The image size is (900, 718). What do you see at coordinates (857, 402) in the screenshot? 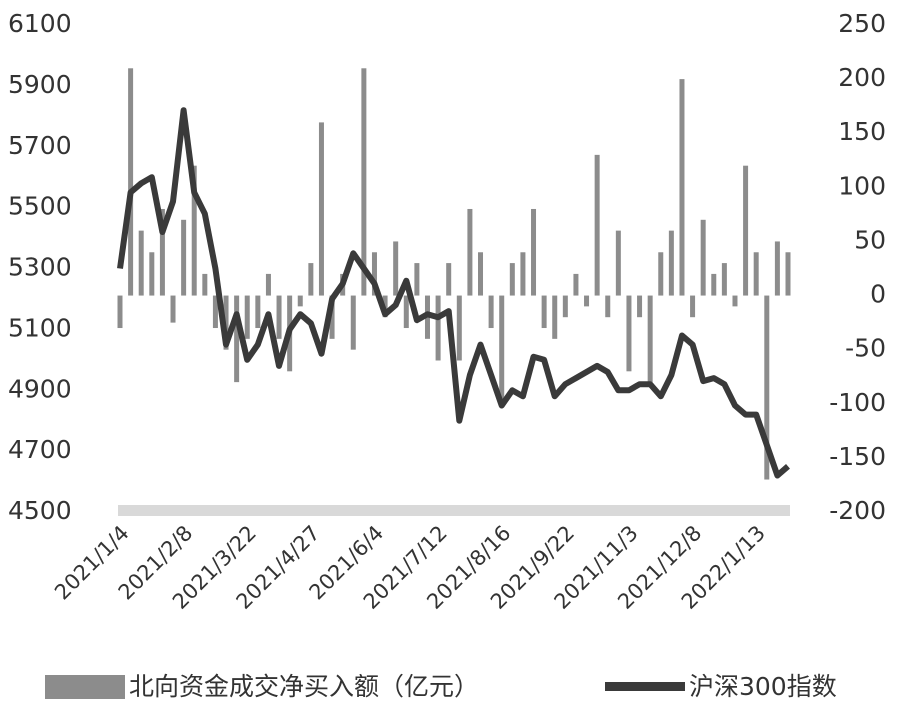
I see `y2-tick-label: -100` at bounding box center [857, 402].